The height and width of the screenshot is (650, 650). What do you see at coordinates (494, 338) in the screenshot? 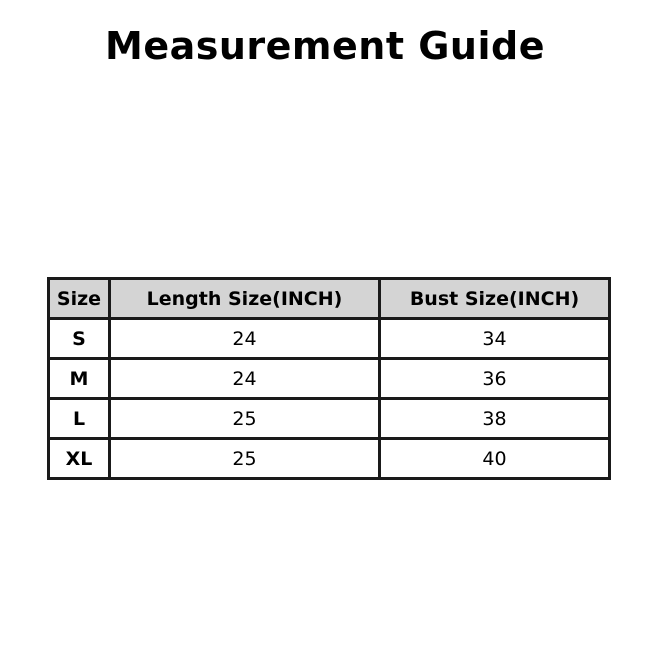
I see `bust-cell: 34` at bounding box center [494, 338].